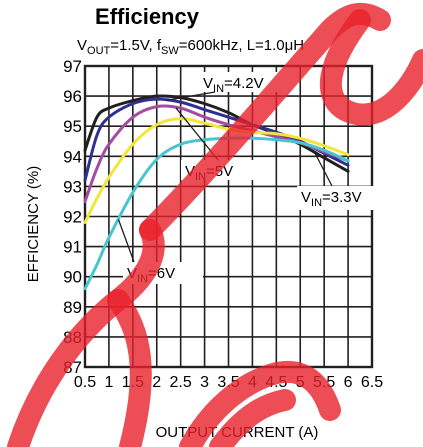 The height and width of the screenshot is (447, 423). What do you see at coordinates (108, 382) in the screenshot?
I see `x-tick-label: 1` at bounding box center [108, 382].